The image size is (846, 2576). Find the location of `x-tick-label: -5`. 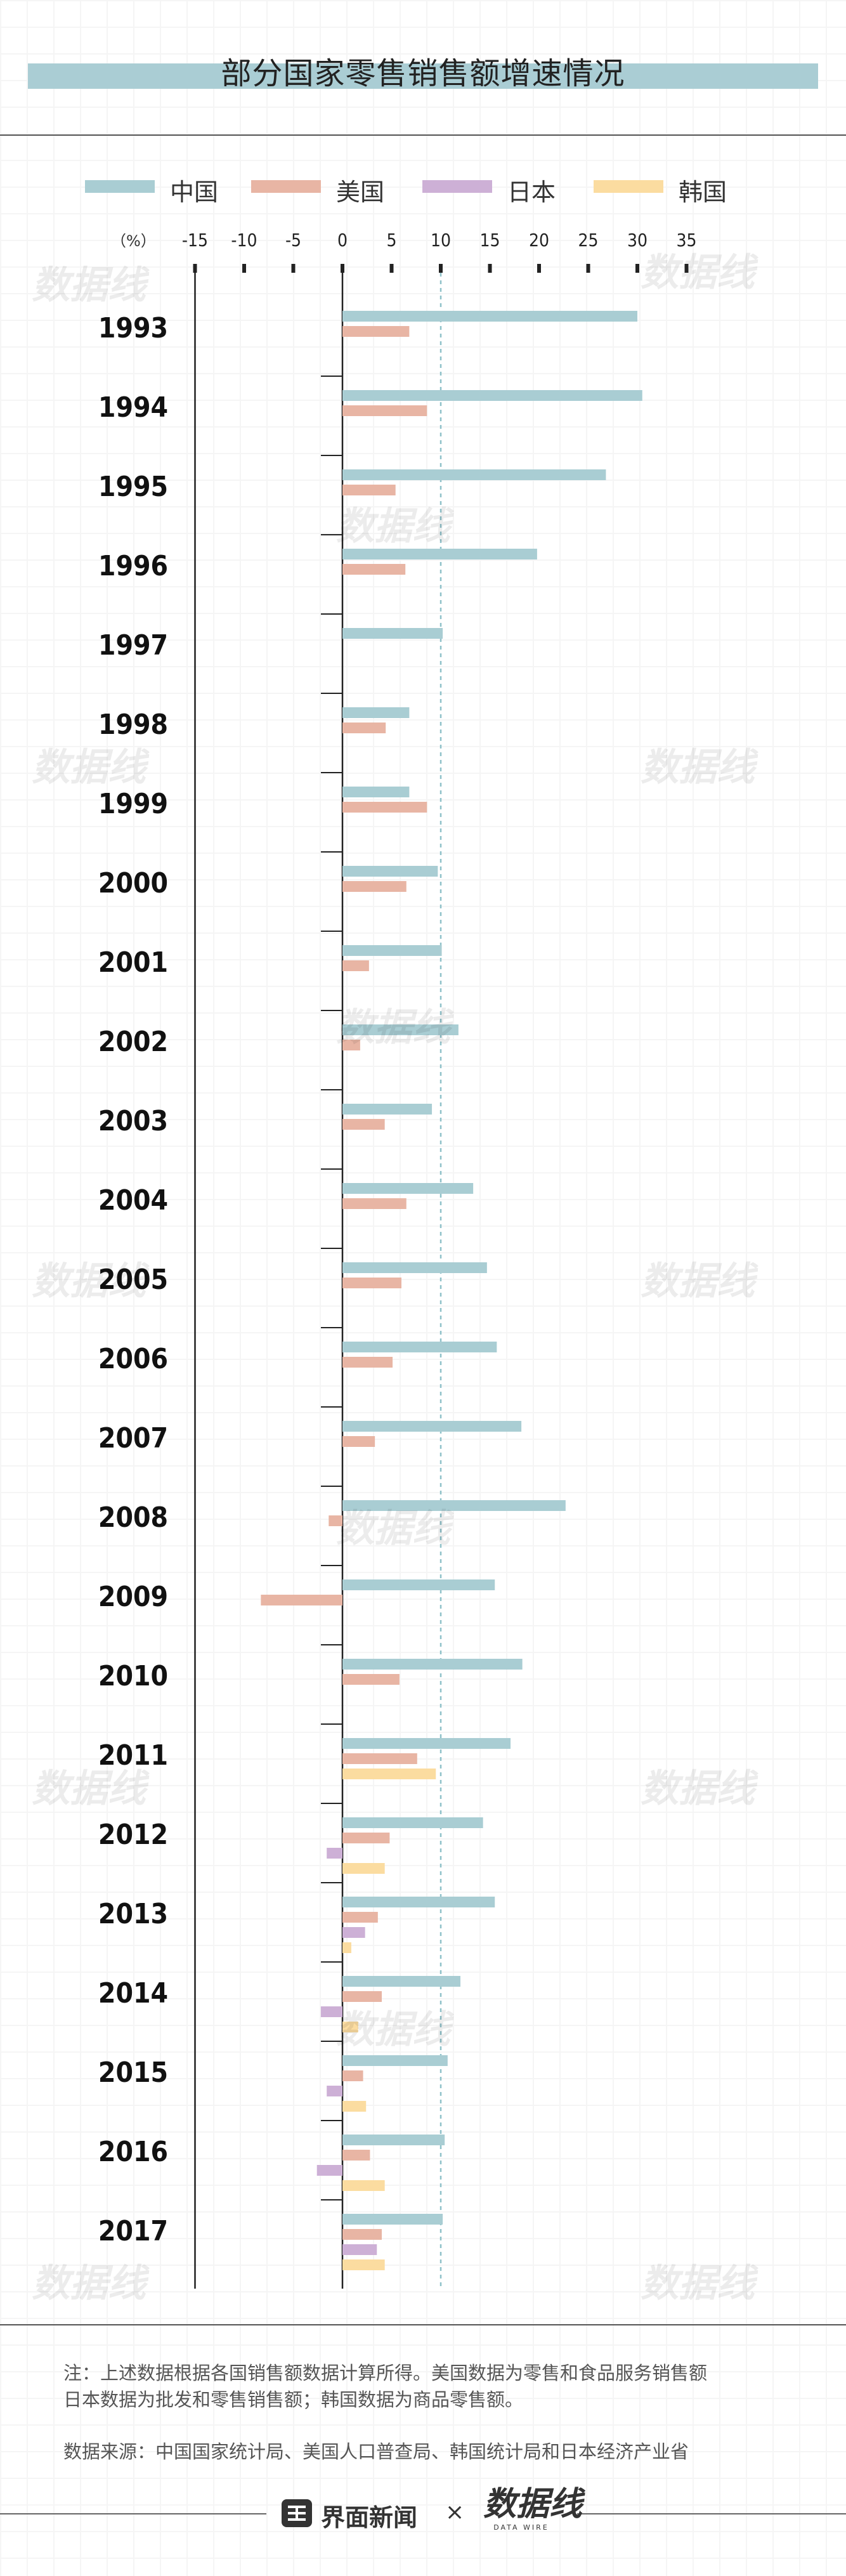

x-tick-label: -5 is located at coordinates (293, 240).